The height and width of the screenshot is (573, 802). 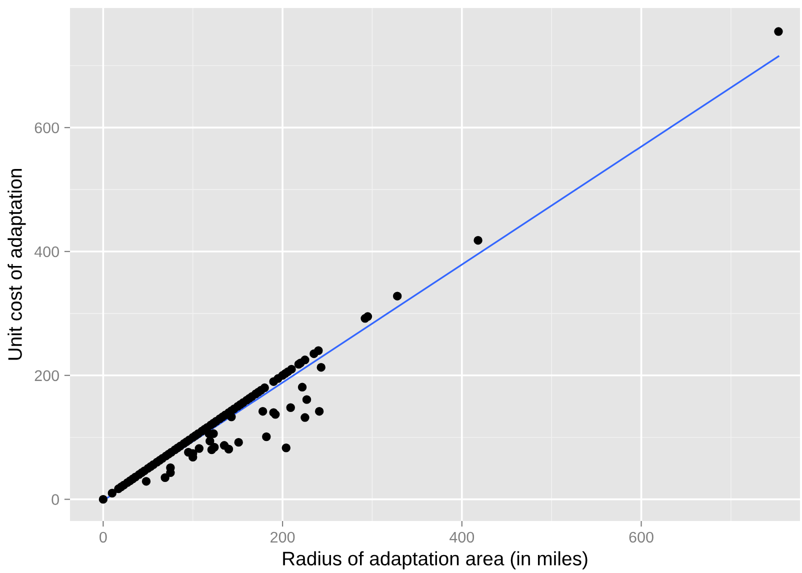 I want to click on y-tick-label: 400, so click(x=46, y=252).